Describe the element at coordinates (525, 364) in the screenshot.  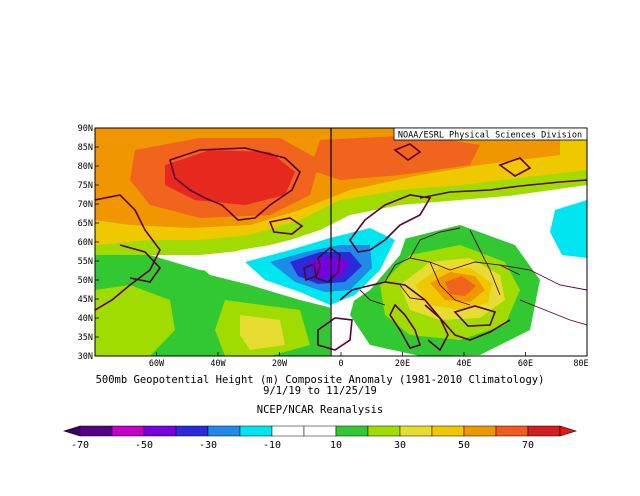
I see `lon-label: 60E` at that location.